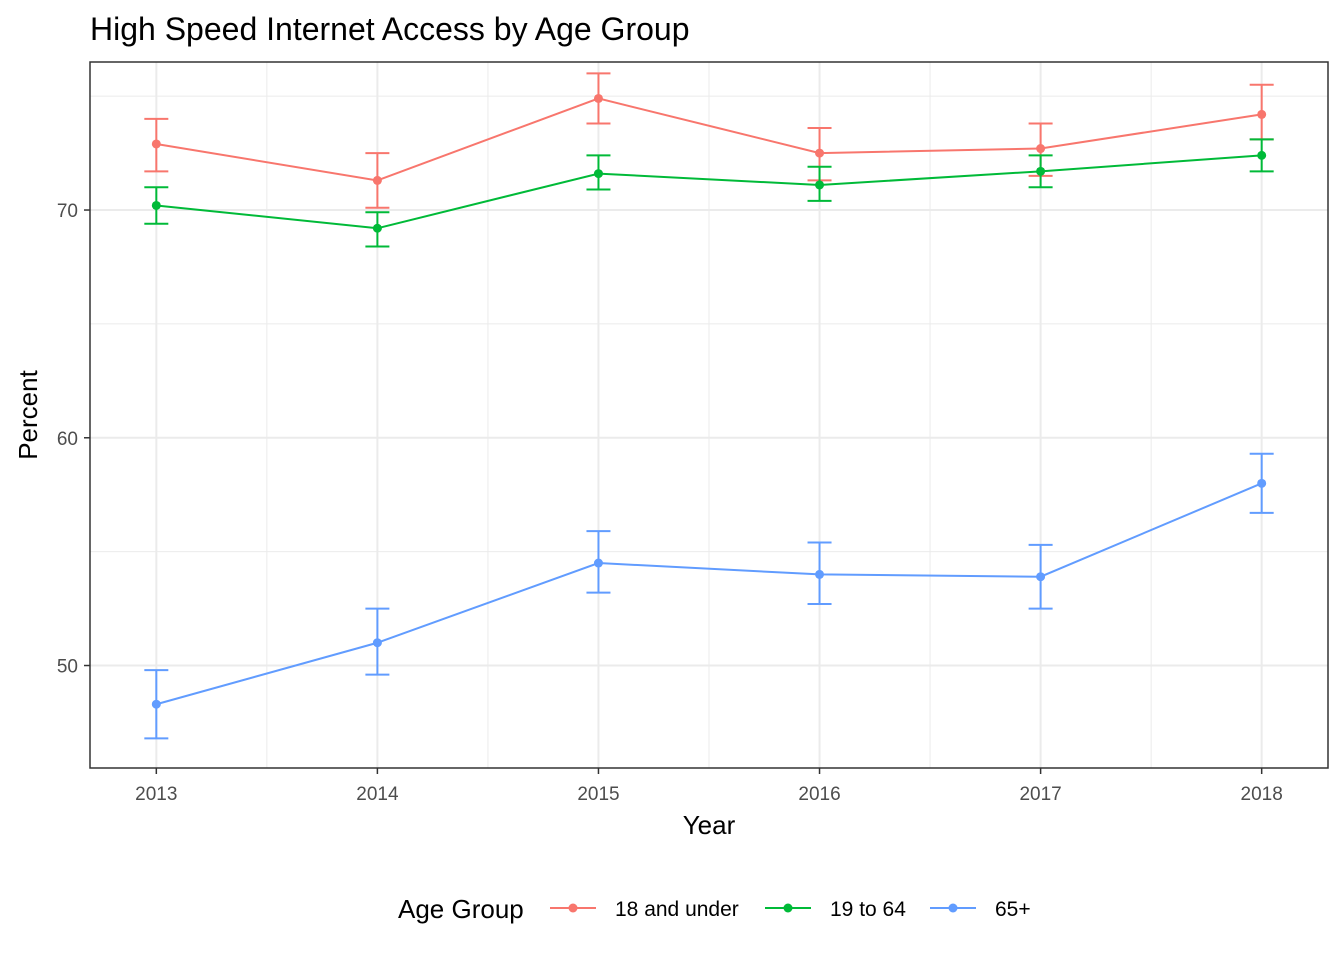 The height and width of the screenshot is (960, 1344). What do you see at coordinates (67, 211) in the screenshot?
I see `y-tick-label: 70` at bounding box center [67, 211].